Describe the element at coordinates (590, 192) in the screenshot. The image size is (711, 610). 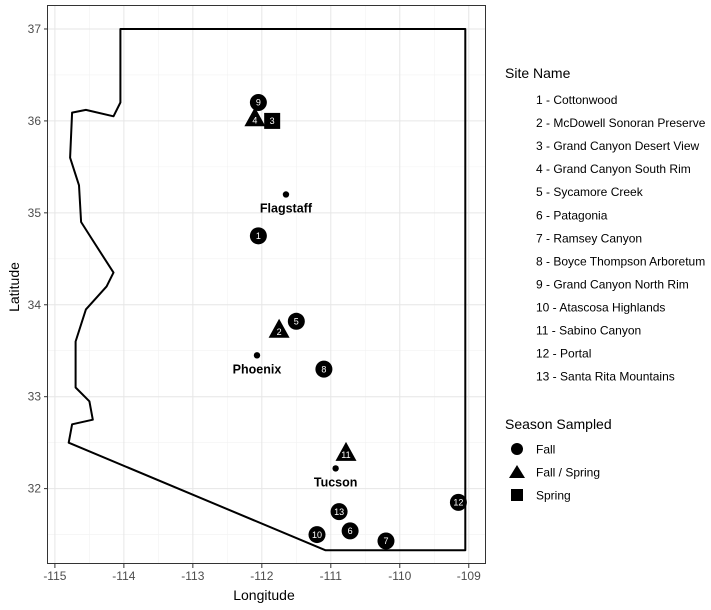
I see `legend-site-item: 5 - Sycamore Creek` at that location.